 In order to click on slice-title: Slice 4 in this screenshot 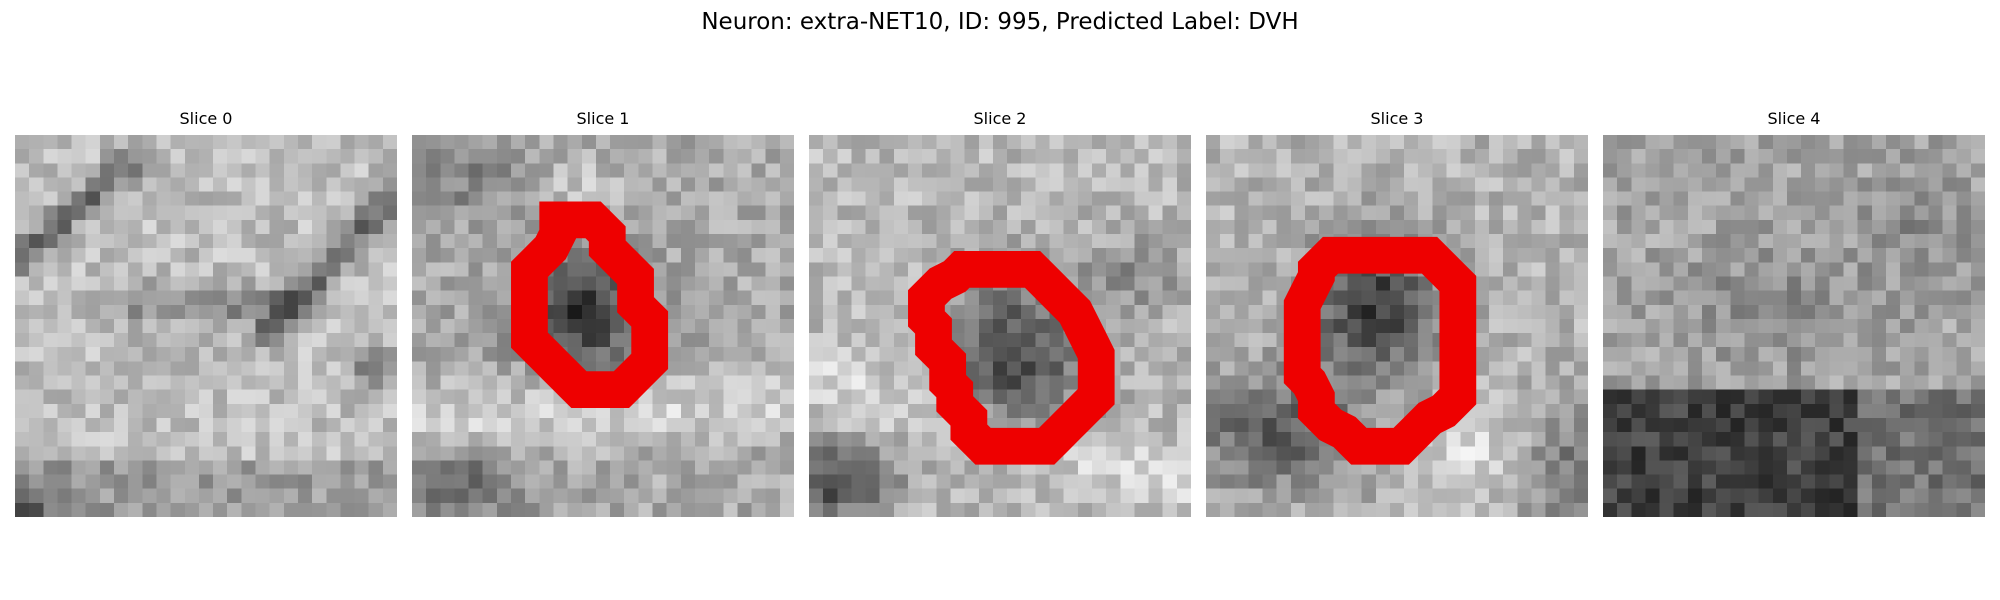, I will do `click(1794, 118)`.